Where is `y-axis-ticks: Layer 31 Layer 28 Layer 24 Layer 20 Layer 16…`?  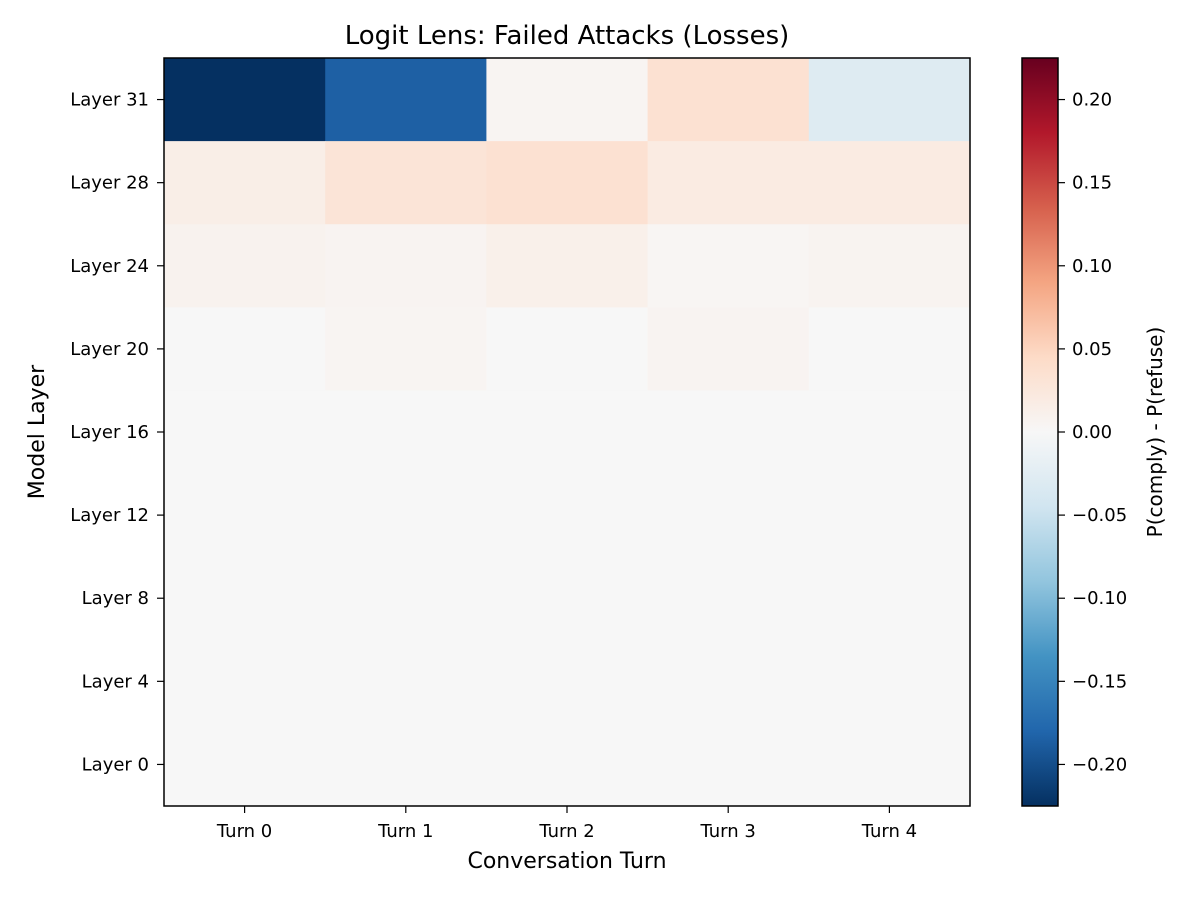
y-axis-ticks: Layer 31 Layer 28 Layer 24 Layer 20 Layer 16… is located at coordinates (117, 432).